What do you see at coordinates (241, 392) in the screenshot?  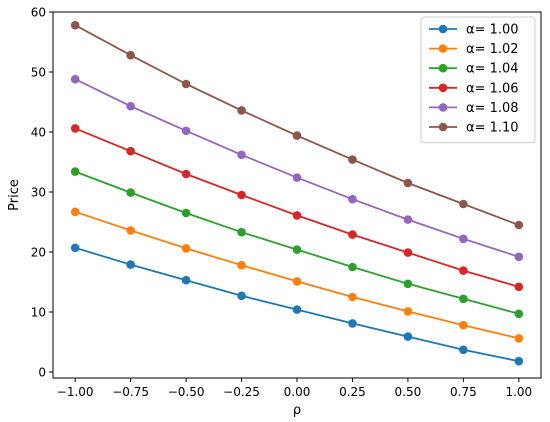 I see `x-tick-label: −0.25` at bounding box center [241, 392].